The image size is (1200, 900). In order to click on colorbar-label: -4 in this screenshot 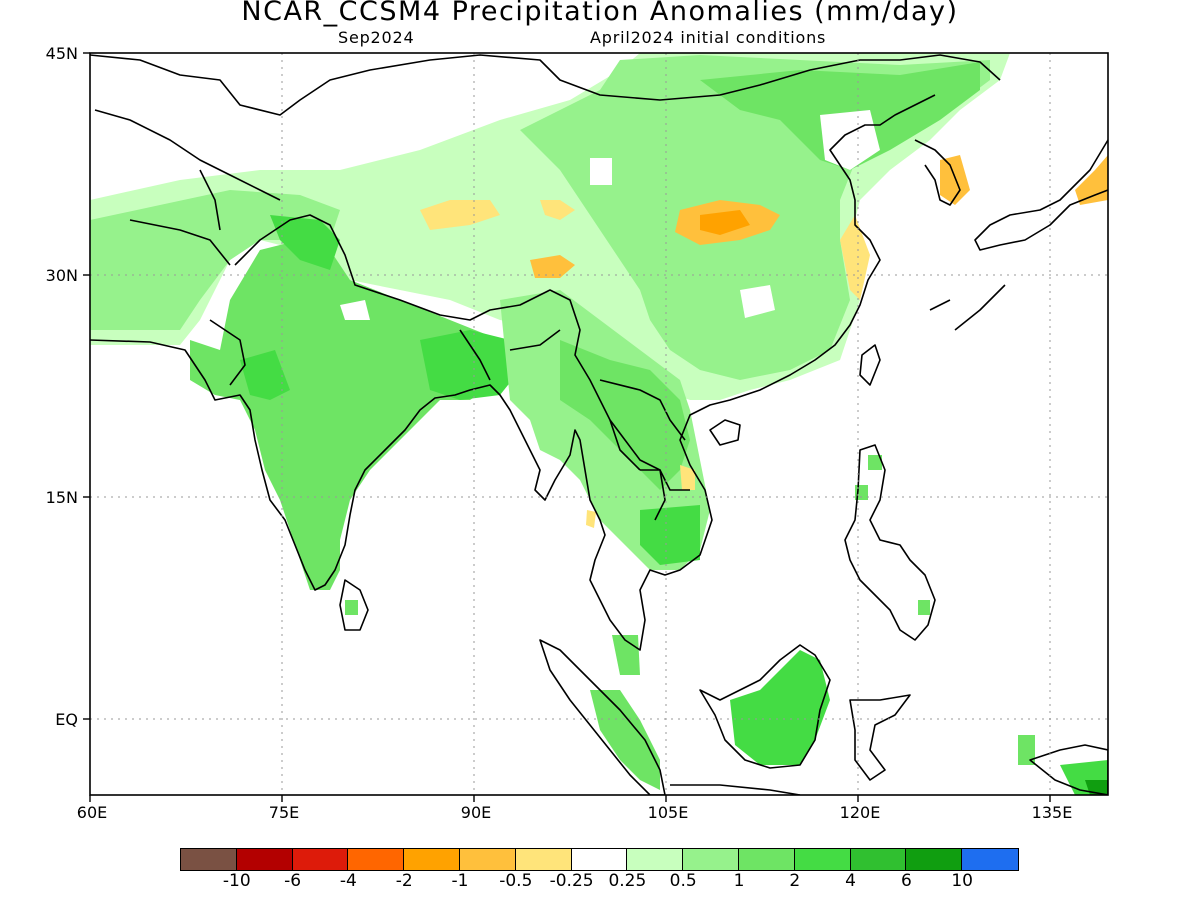, I will do `click(348, 881)`.